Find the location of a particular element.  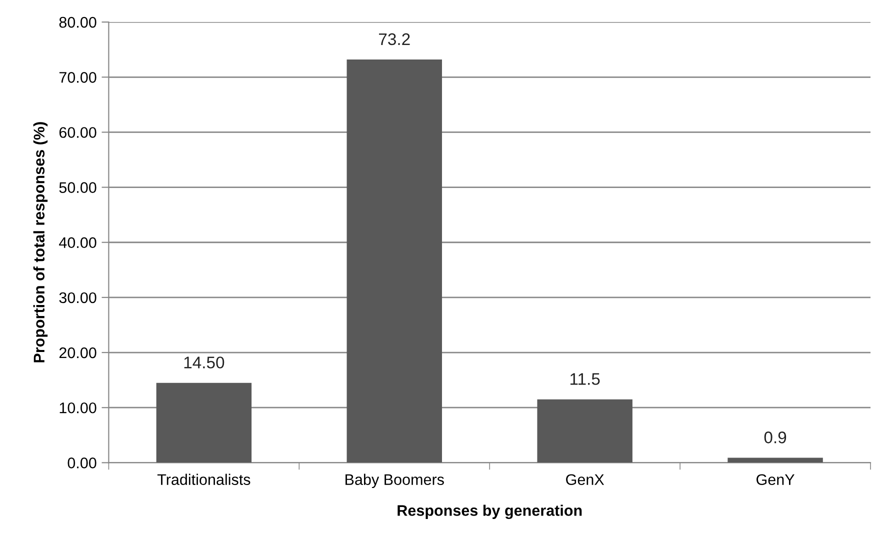

data-label: 0.9 is located at coordinates (775, 438).